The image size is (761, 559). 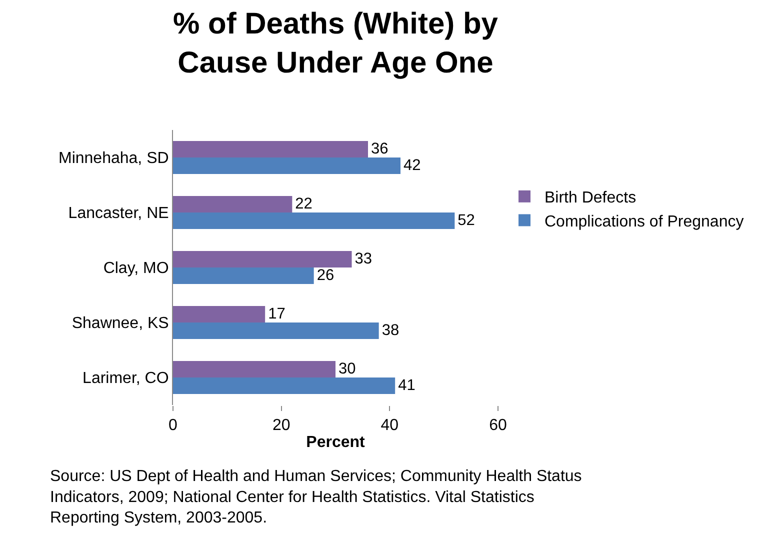 I want to click on source-note: Source: US Dept of Health and Human Services; Community Health Status Indicators, 2009; National Center for Health Statistics. Vital Statistics Reporting System, 2003-2005., so click(x=316, y=497).